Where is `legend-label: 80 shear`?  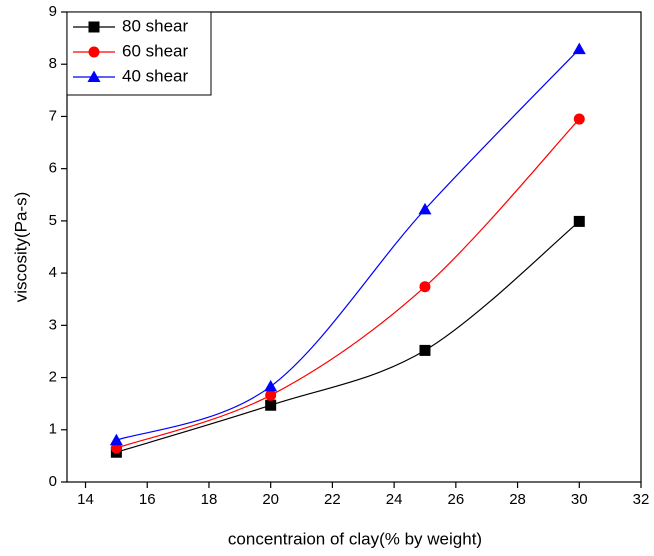
legend-label: 80 shear is located at coordinates (155, 25).